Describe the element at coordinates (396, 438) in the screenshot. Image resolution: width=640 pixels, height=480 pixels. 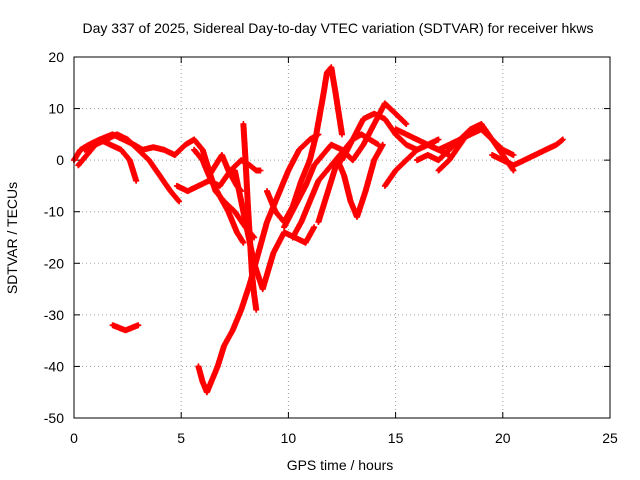
I see `x-tick-label: 15` at that location.